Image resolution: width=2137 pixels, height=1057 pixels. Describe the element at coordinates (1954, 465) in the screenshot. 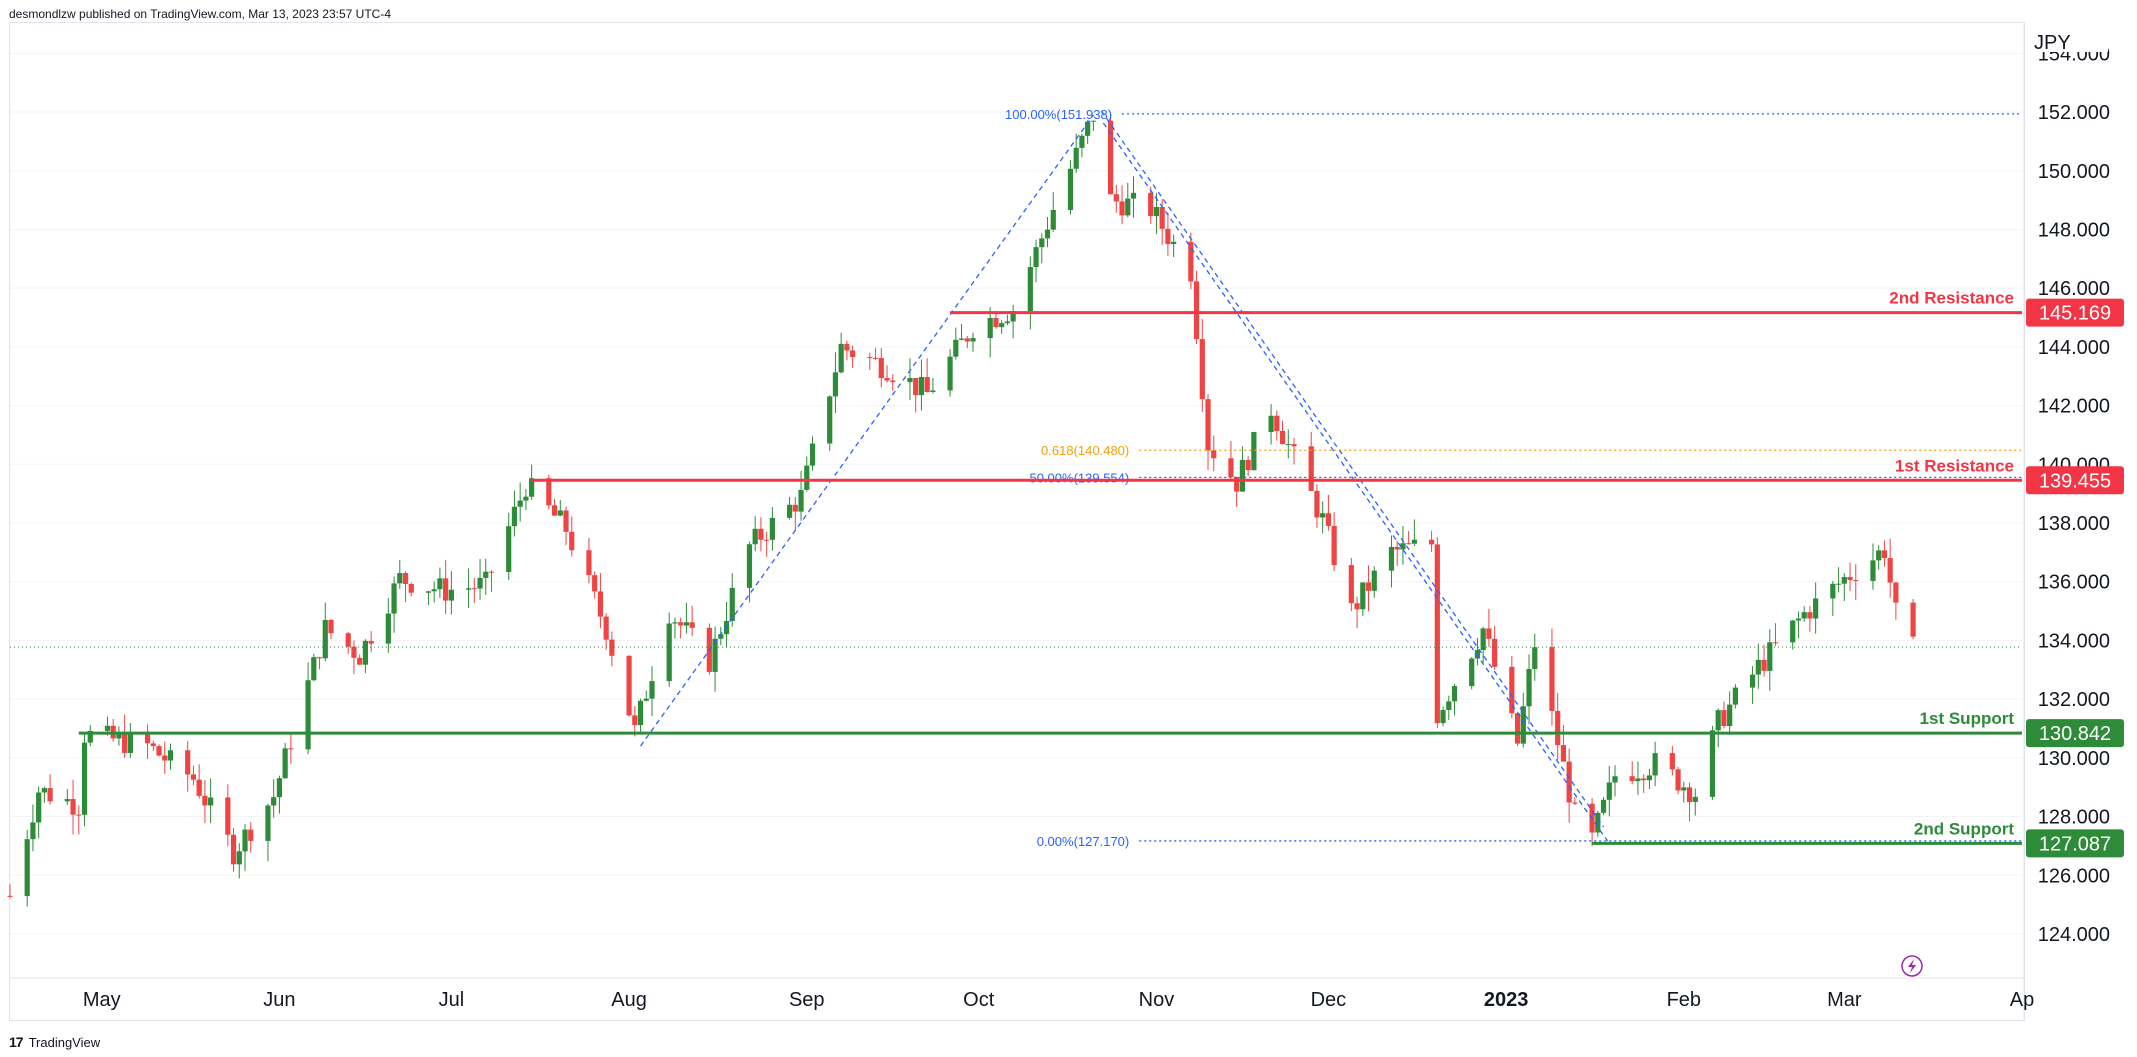

I see `level-name-label: 1st Resistance` at that location.